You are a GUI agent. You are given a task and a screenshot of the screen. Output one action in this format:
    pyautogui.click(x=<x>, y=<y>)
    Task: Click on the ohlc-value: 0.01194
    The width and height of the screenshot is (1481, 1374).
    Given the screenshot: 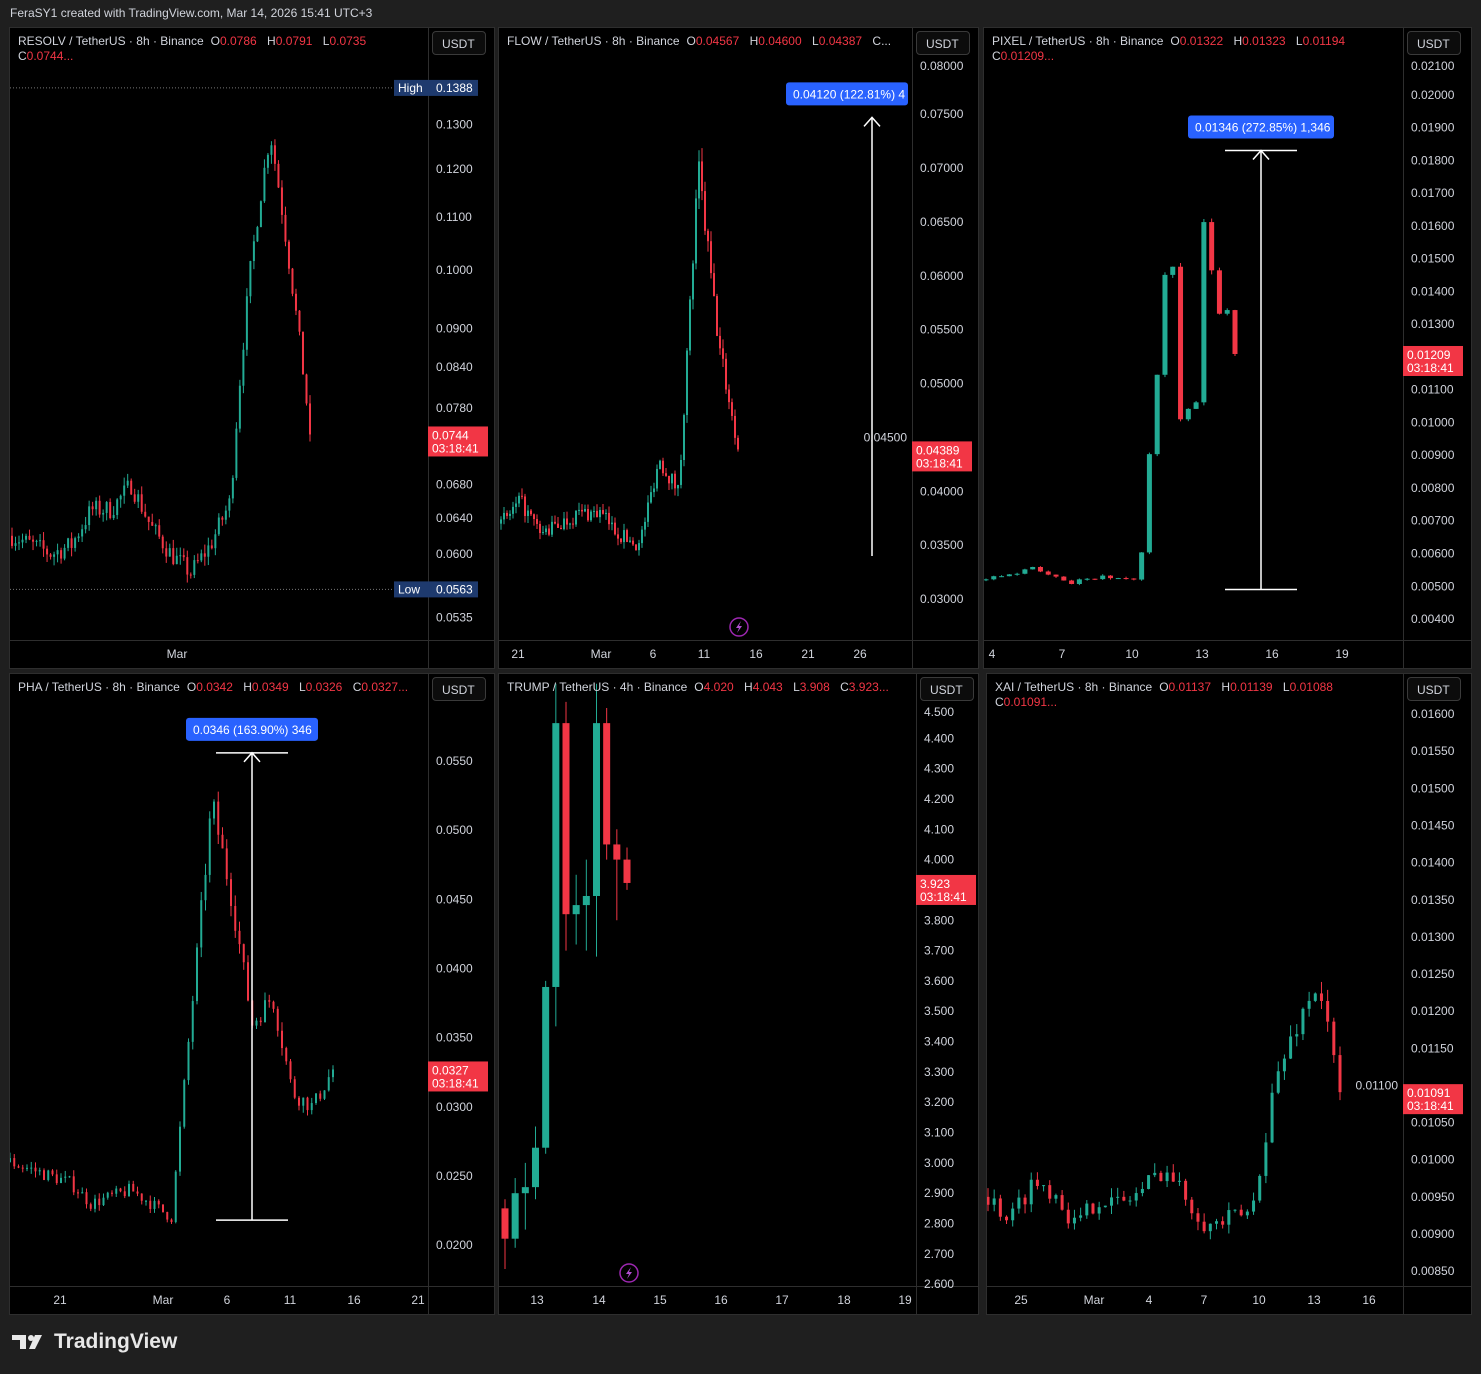 What is the action you would take?
    pyautogui.click(x=1324, y=41)
    